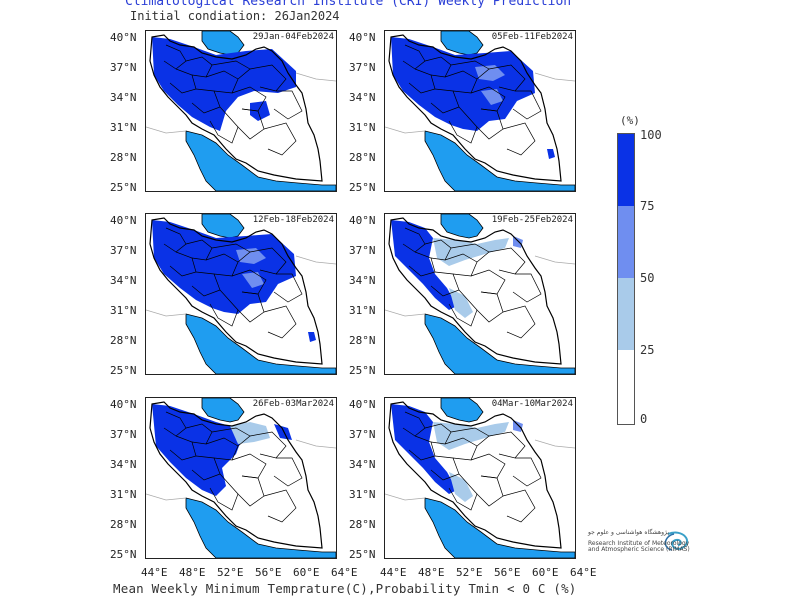  I want to click on legend-tick-100: 100, so click(651, 135).